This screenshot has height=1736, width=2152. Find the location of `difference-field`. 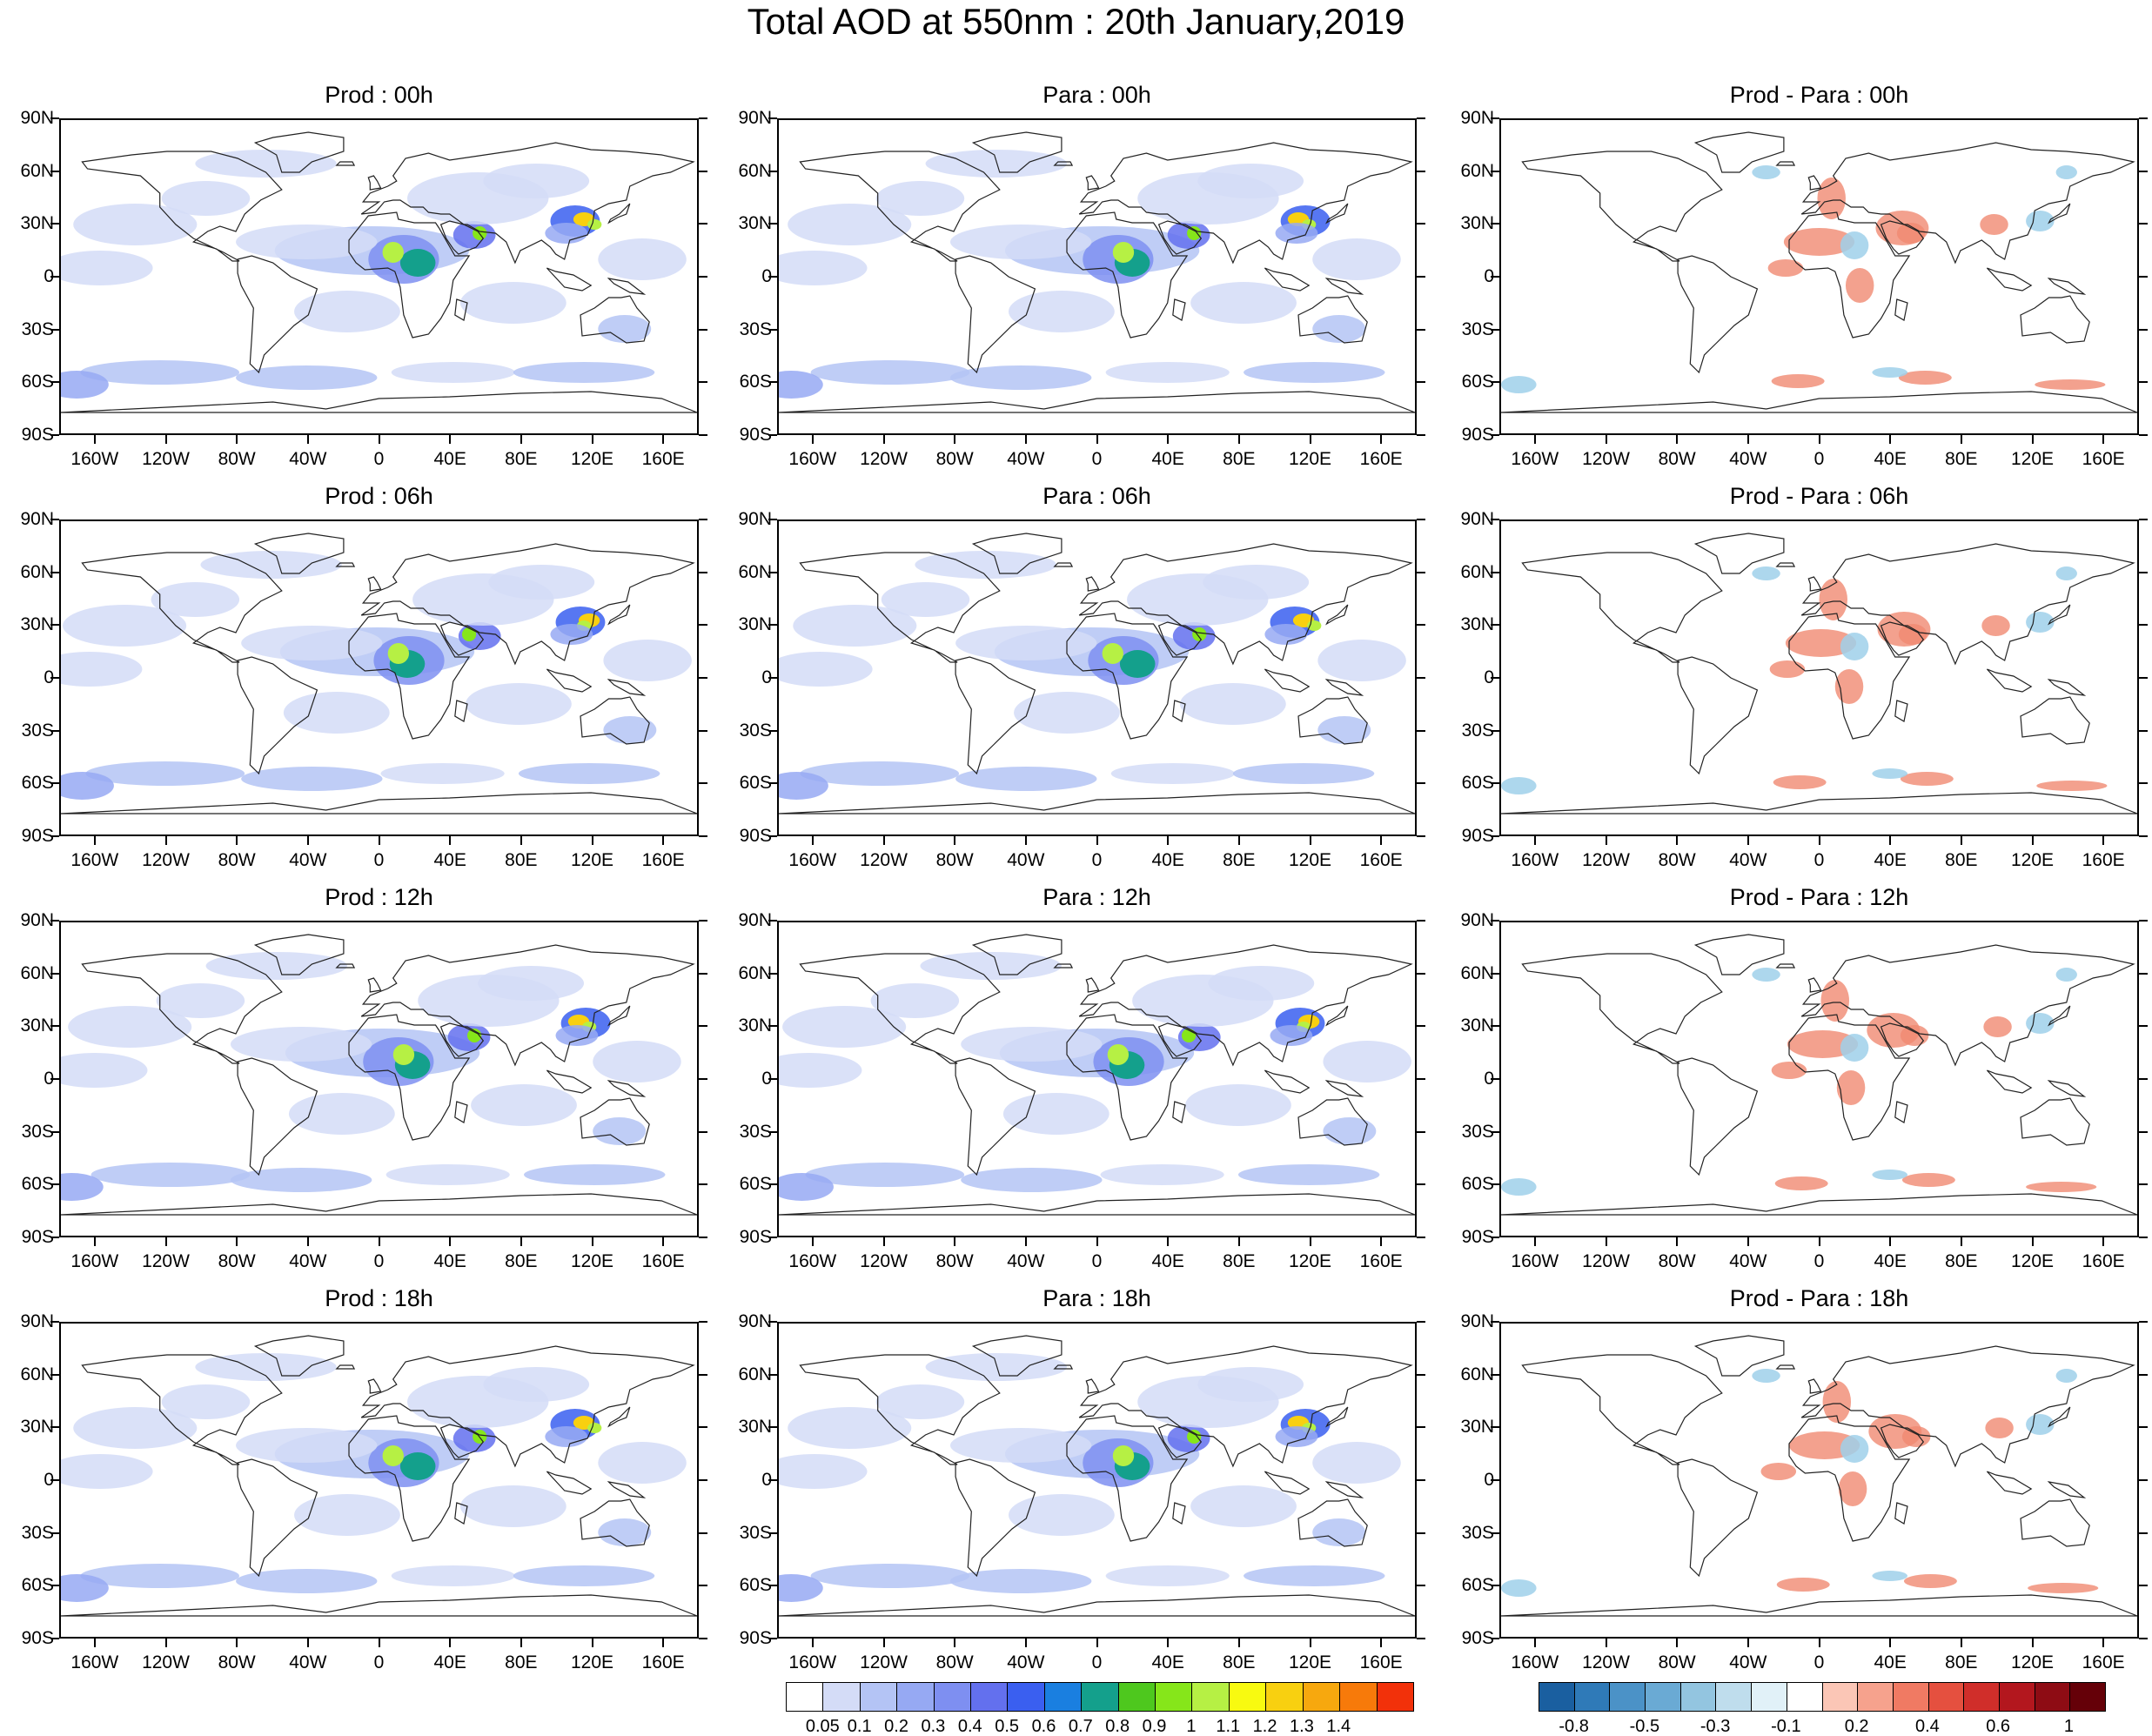

difference-field is located at coordinates (1819, 272).